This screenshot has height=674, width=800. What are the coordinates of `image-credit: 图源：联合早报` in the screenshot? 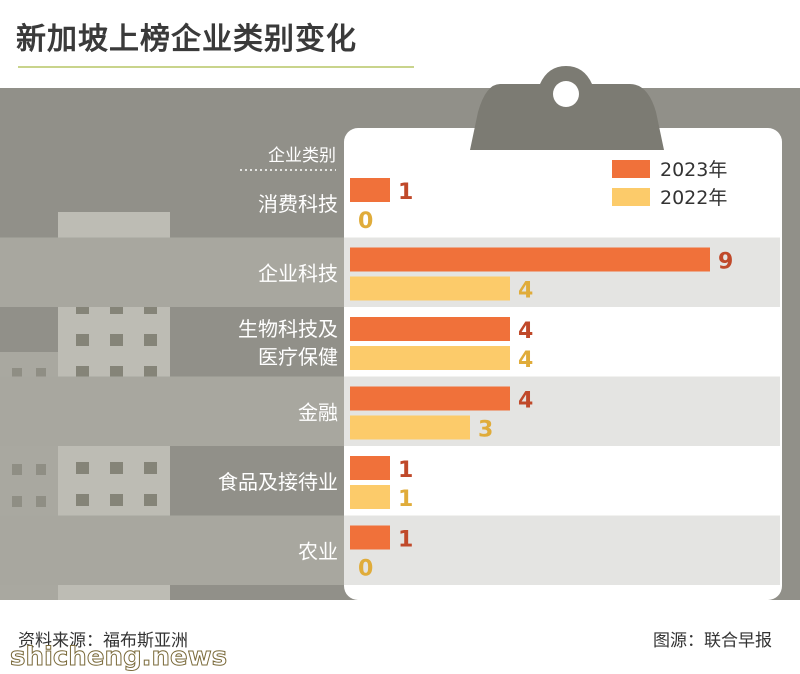 It's located at (712, 641).